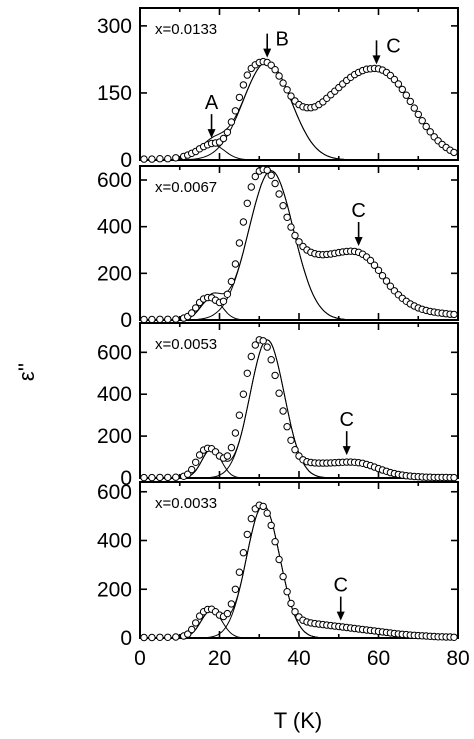 This screenshot has width=474, height=739. What do you see at coordinates (186, 344) in the screenshot?
I see `panel-annotation: x=0.0053` at bounding box center [186, 344].